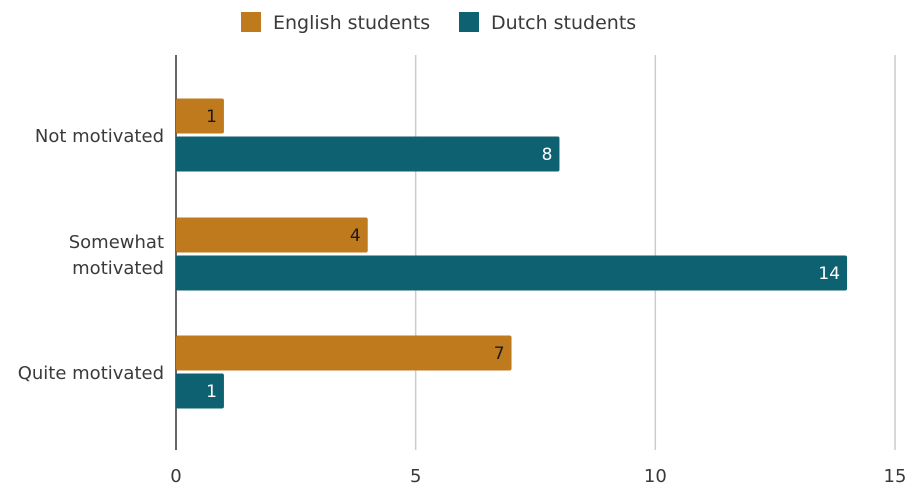 This screenshot has height=486, width=909. I want to click on x-tick-label: 5, so click(415, 476).